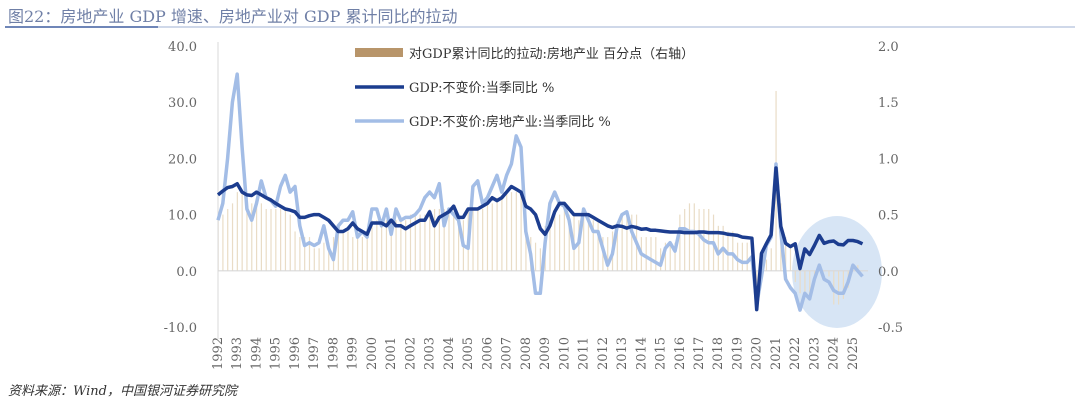  What do you see at coordinates (237, 353) in the screenshot?
I see `x-tick-label: 1993` at bounding box center [237, 353].